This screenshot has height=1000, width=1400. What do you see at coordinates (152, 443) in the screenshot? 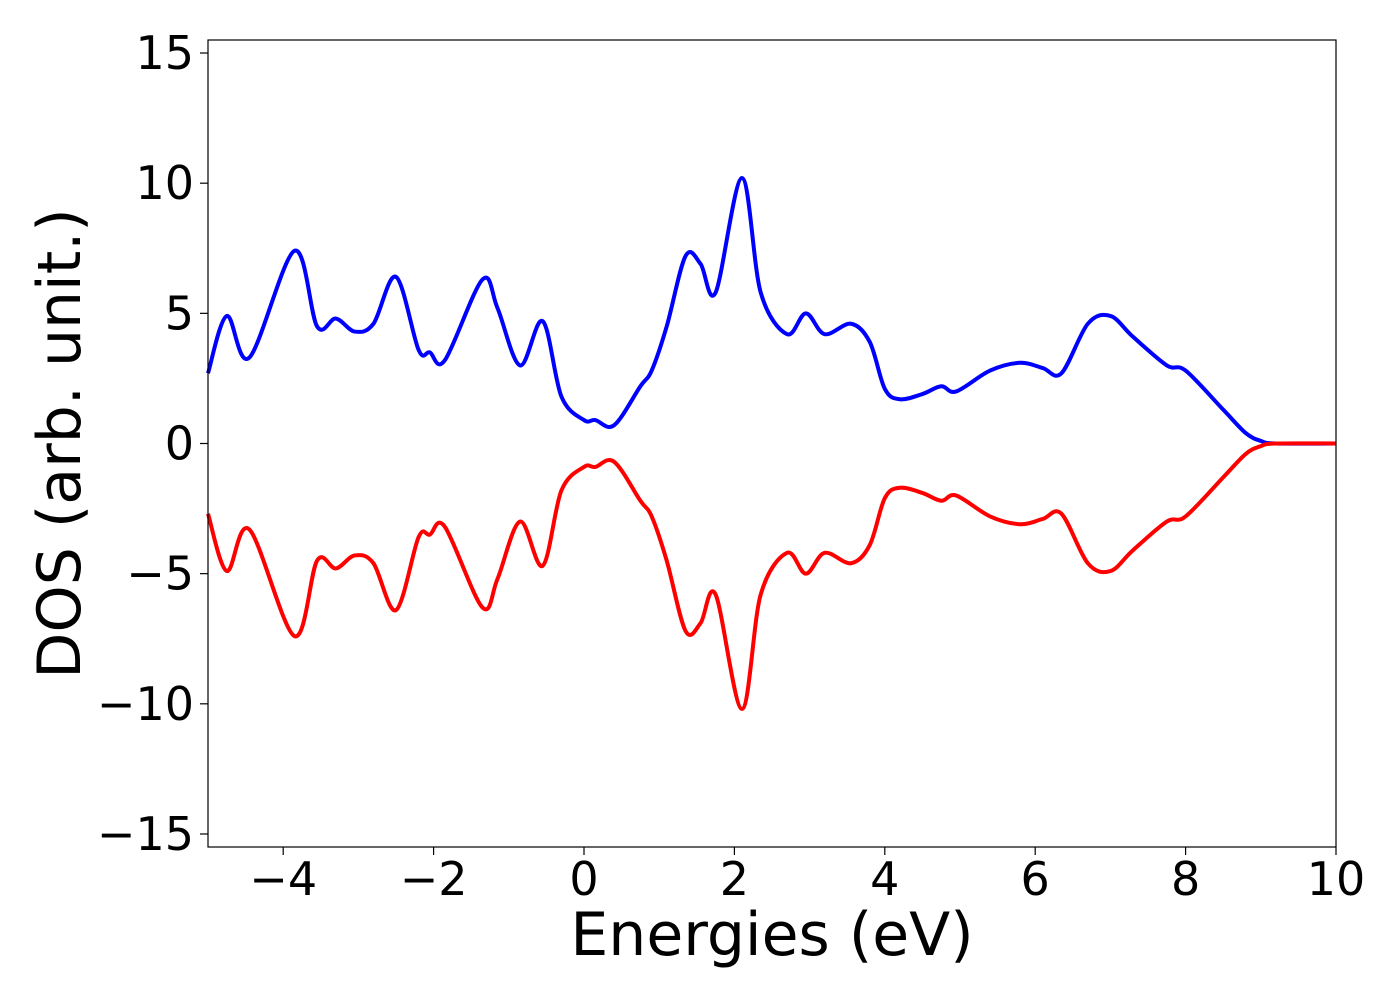
I see `y-axis-ticks: 15 10 5 0 −5 −10 −15` at bounding box center [152, 443].